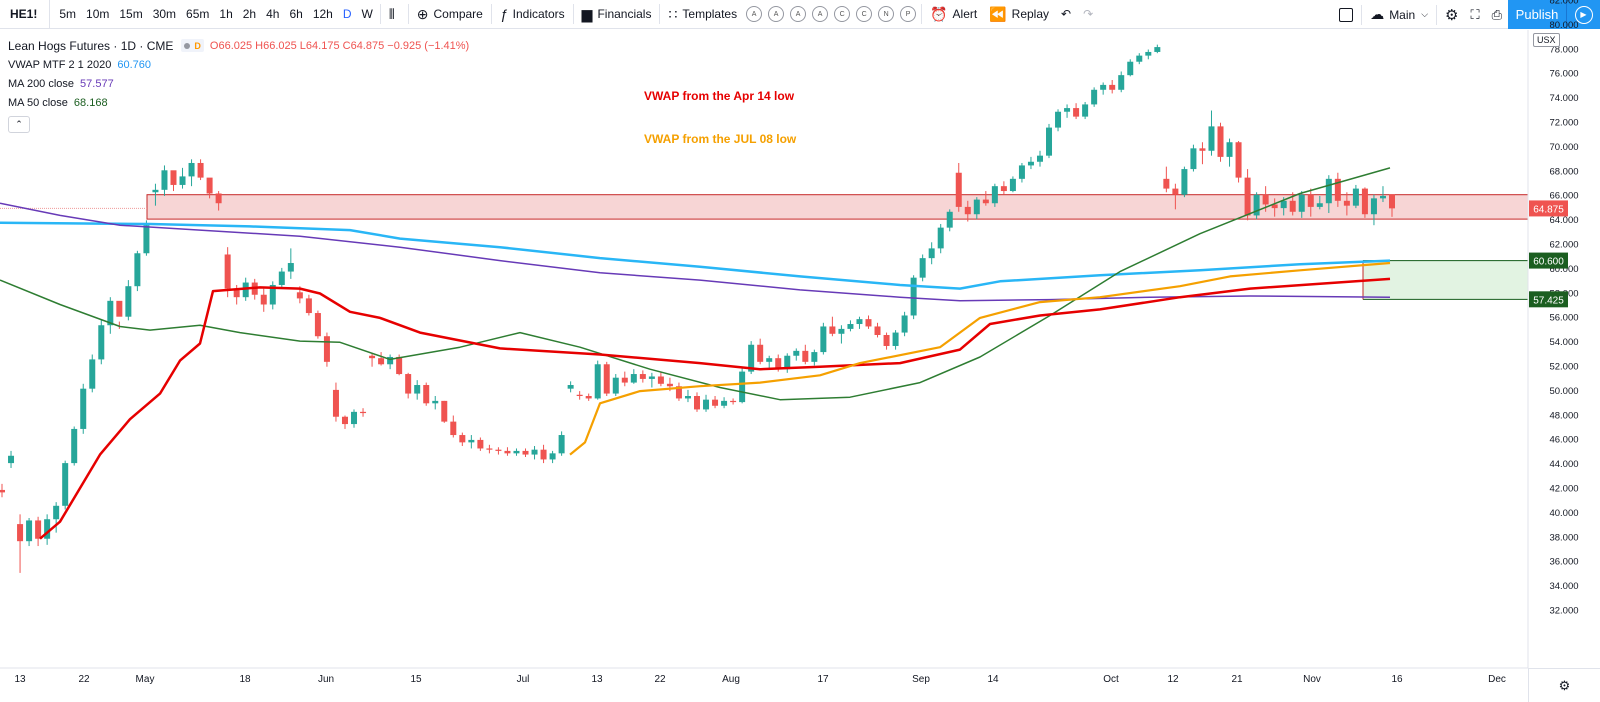 The height and width of the screenshot is (702, 1600). Describe the element at coordinates (908, 14) in the screenshot. I see `study-badge-p: P` at that location.